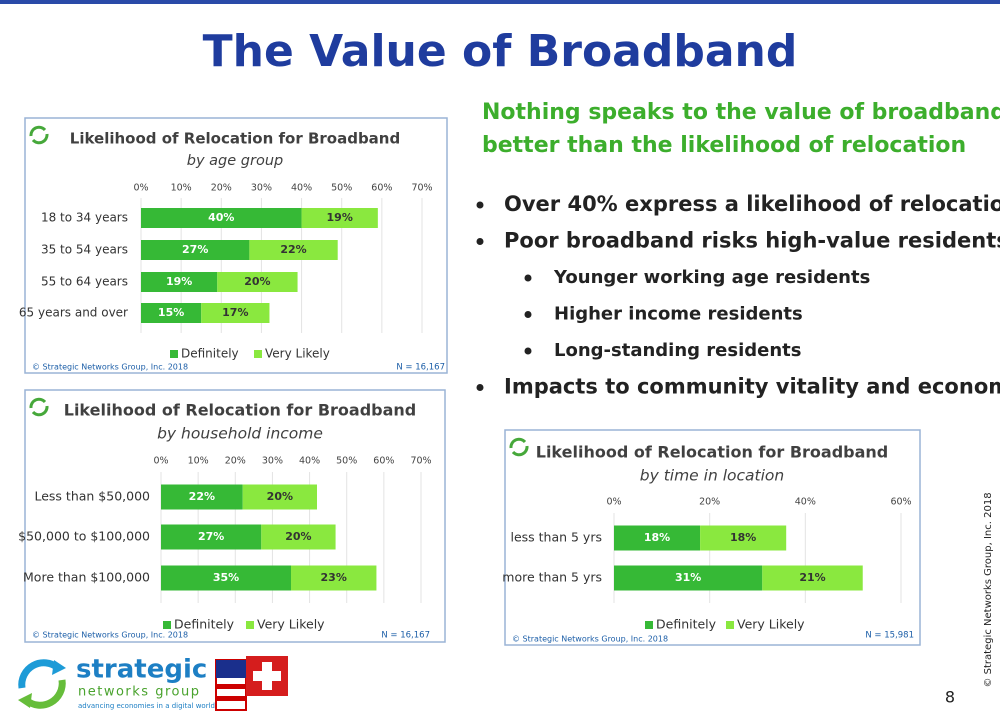 This screenshot has width=1000, height=718. What do you see at coordinates (221, 217) in the screenshot?
I see `data-label: 40%` at bounding box center [221, 217].